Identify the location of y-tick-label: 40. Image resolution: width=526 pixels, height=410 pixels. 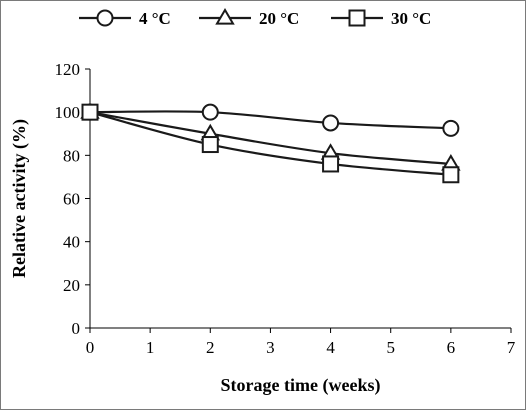
(71, 242).